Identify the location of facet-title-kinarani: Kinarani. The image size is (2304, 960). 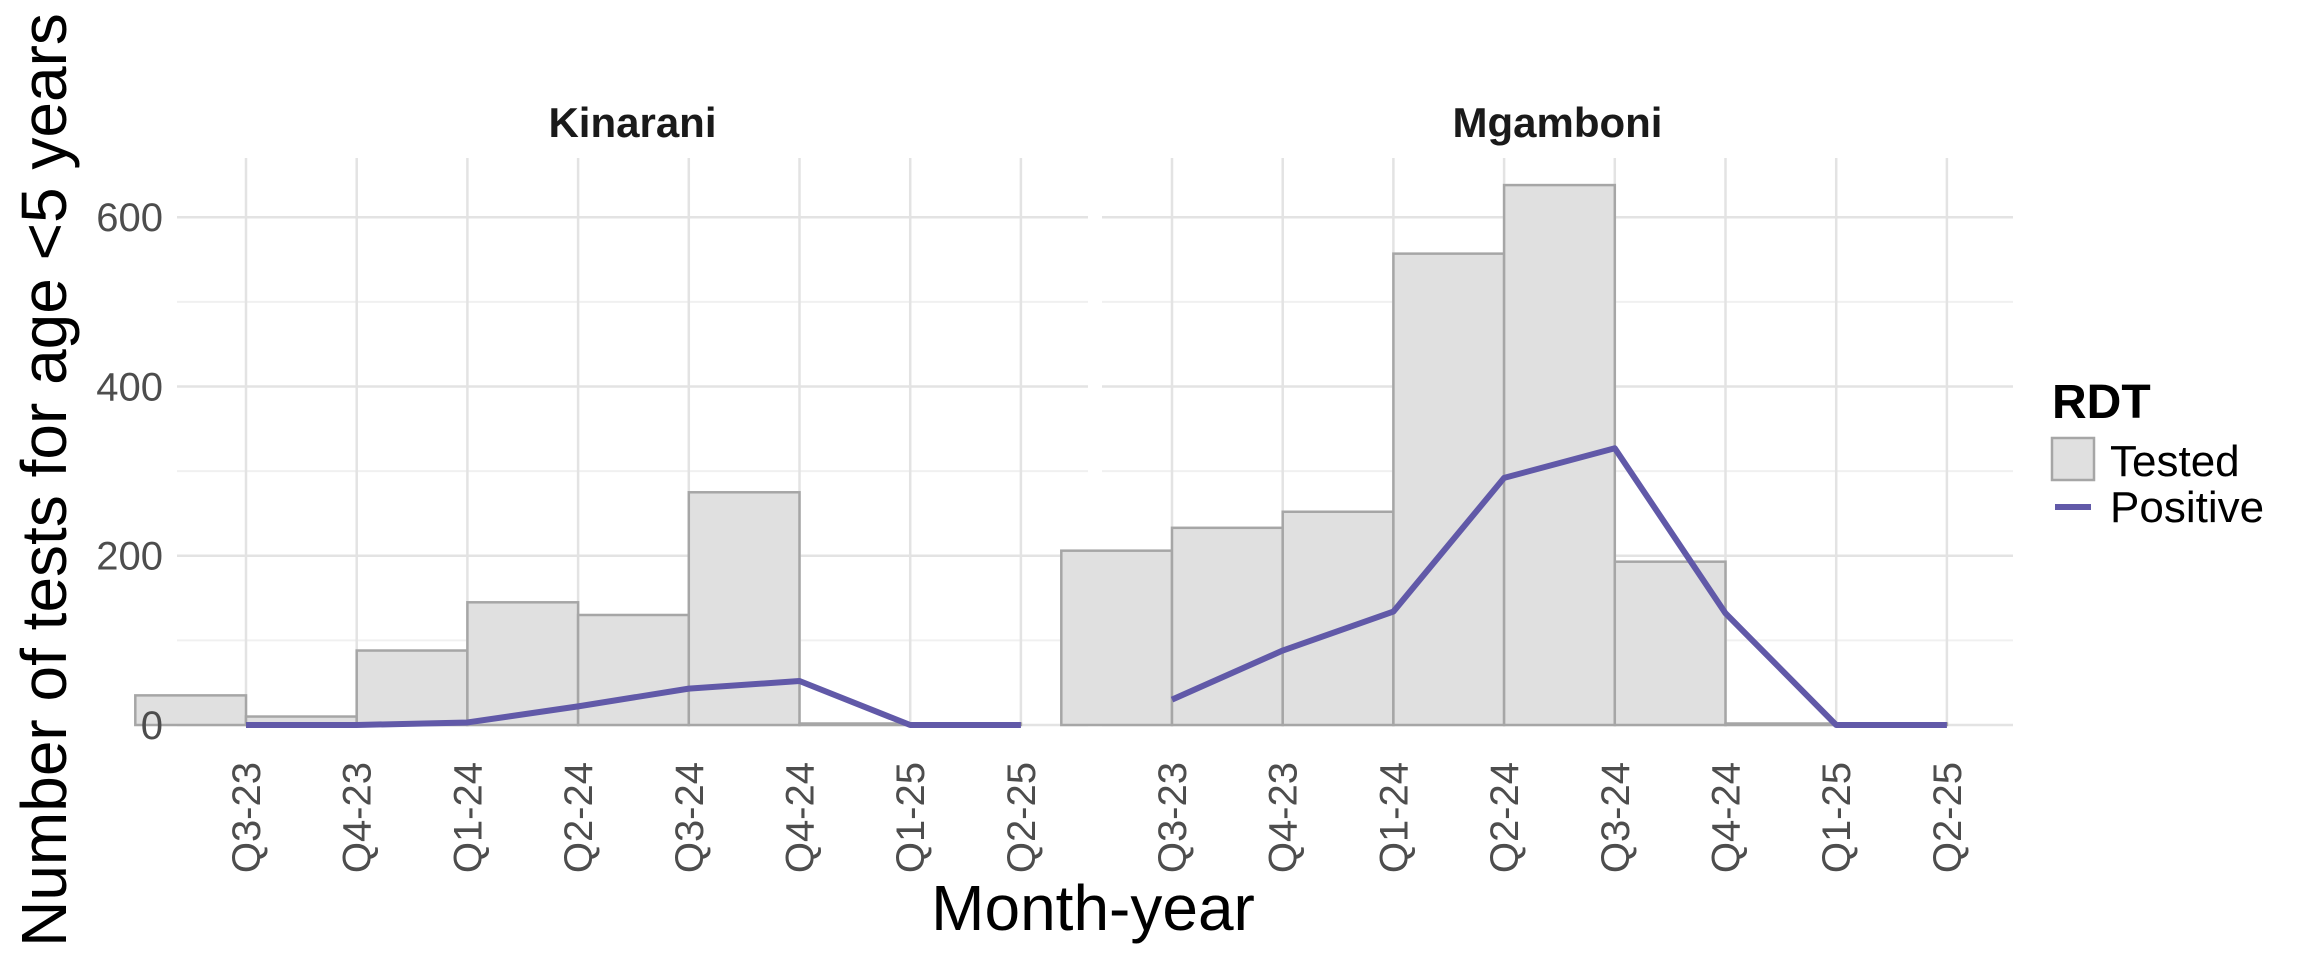
(632, 122).